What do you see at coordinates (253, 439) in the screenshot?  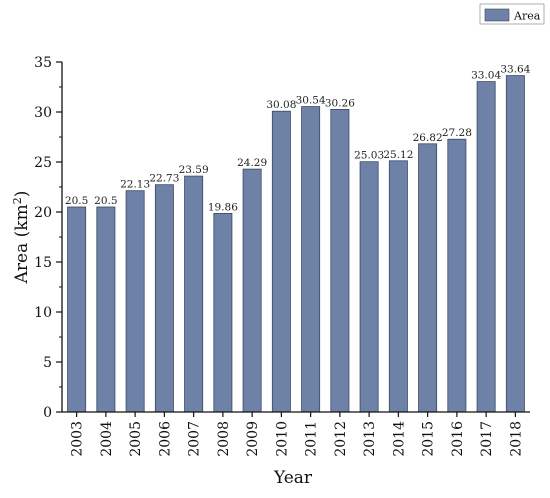 I see `x-tick-label: 2009` at bounding box center [253, 439].